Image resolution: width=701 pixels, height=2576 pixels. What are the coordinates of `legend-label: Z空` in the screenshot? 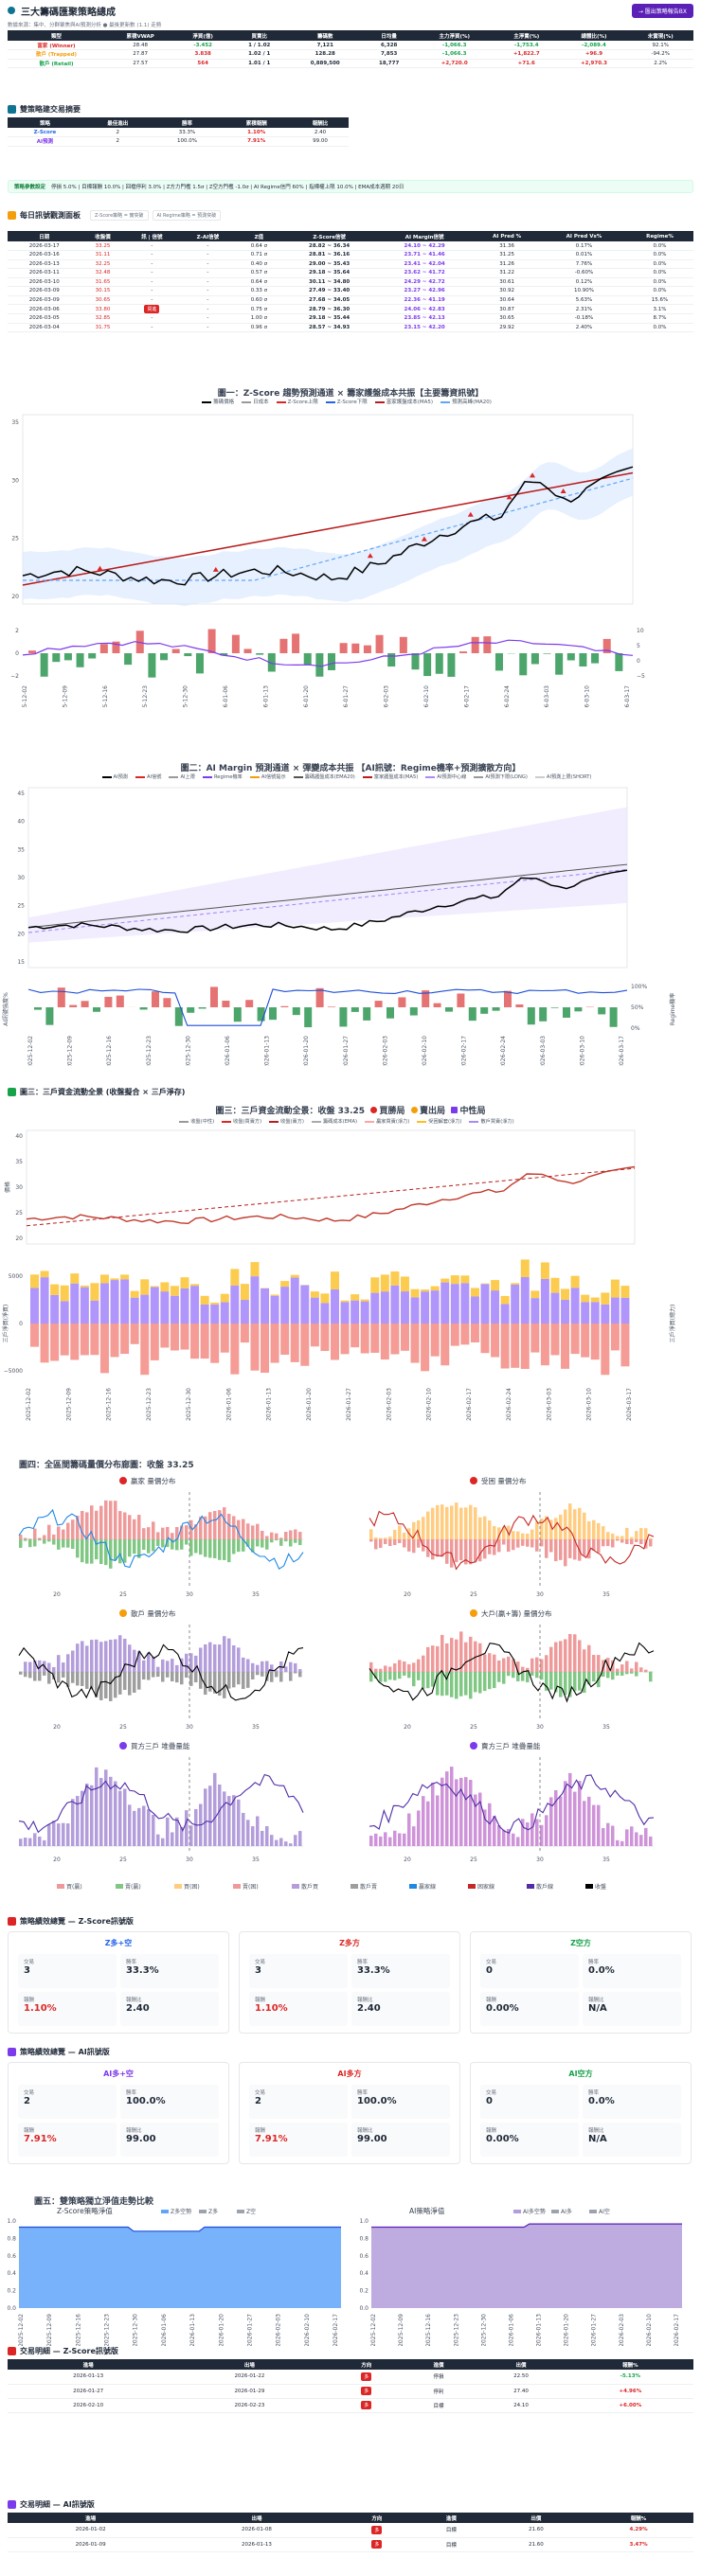 It's located at (251, 2211).